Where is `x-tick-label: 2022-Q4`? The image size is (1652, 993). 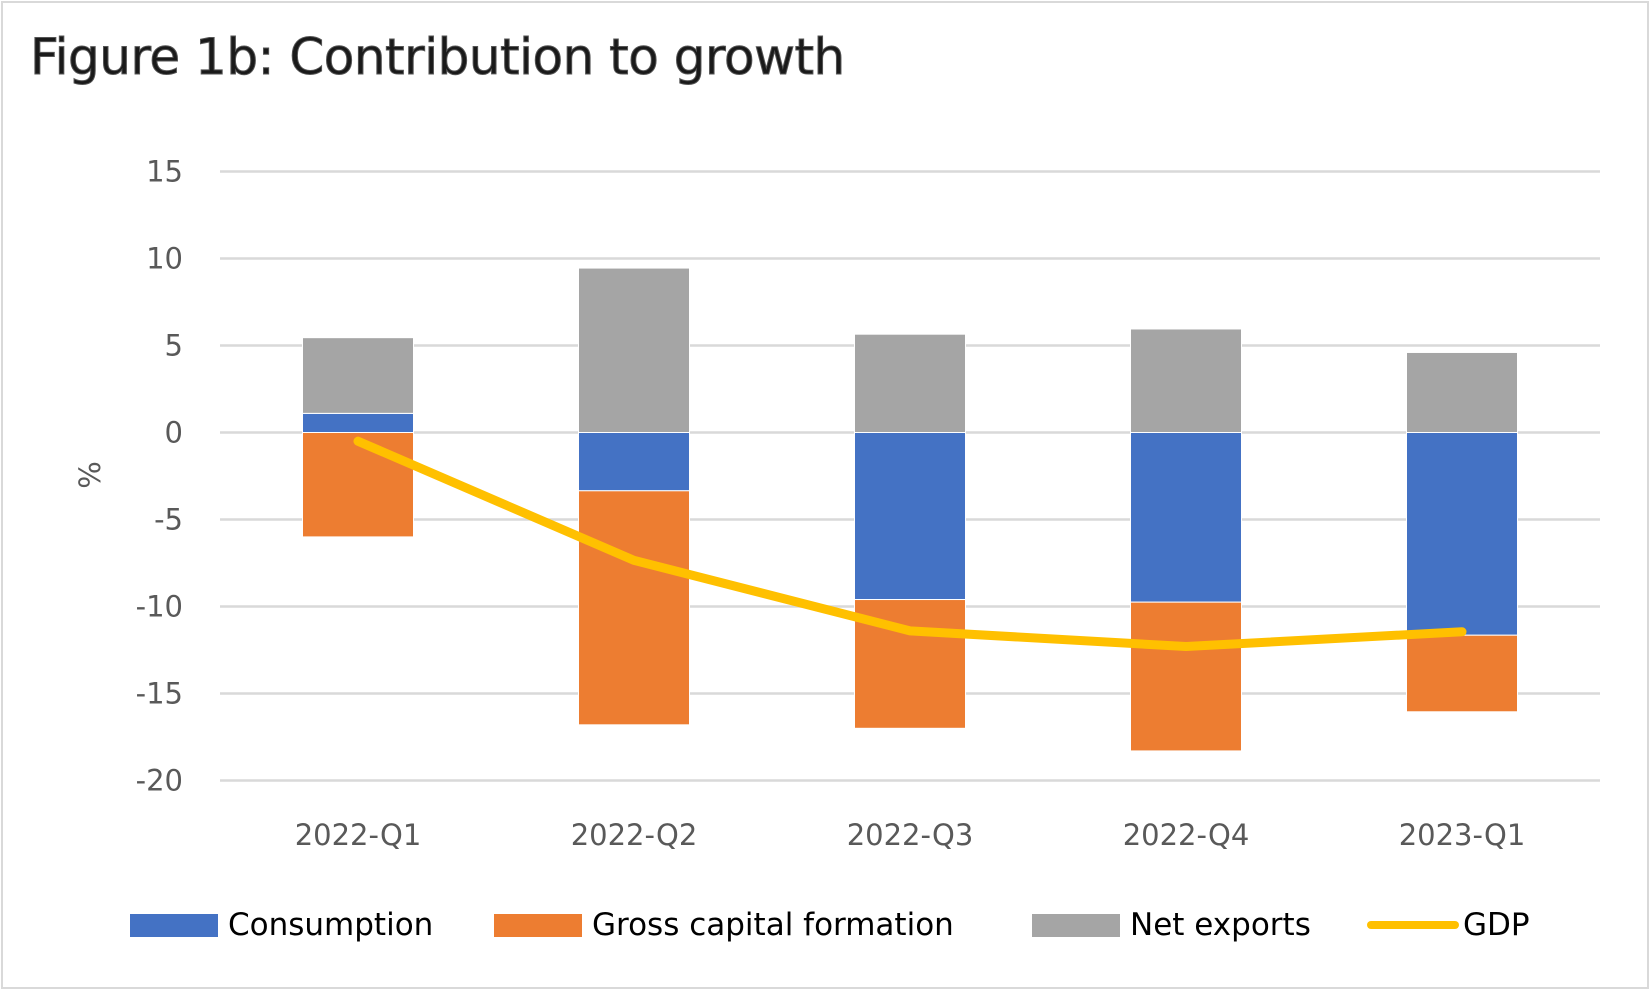
x-tick-label: 2022-Q4 is located at coordinates (1186, 835).